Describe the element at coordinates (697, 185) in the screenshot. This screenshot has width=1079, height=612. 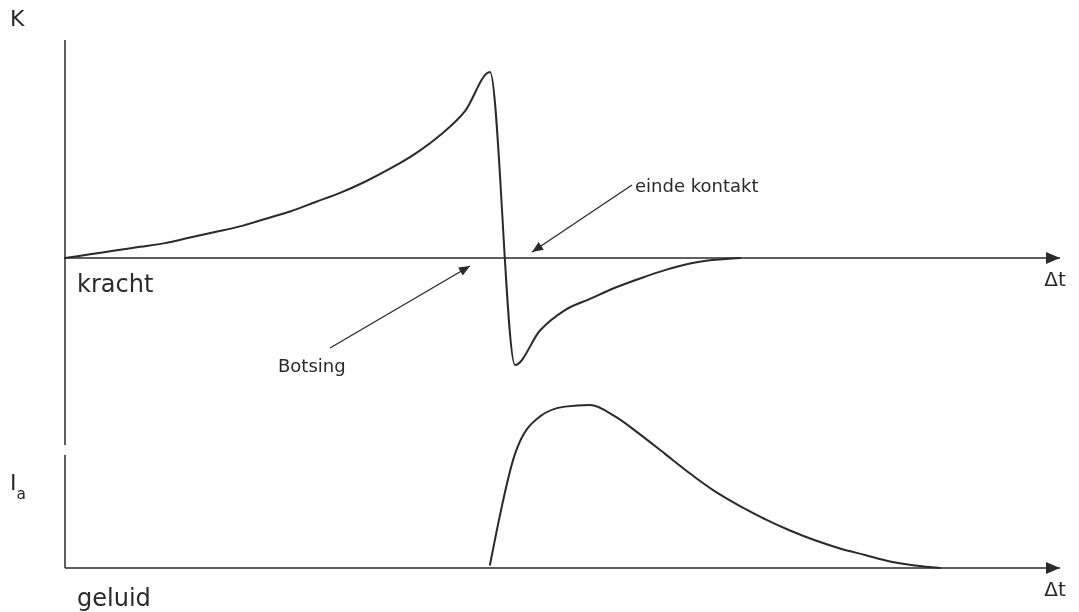
I see `annotation: einde kontakt` at that location.